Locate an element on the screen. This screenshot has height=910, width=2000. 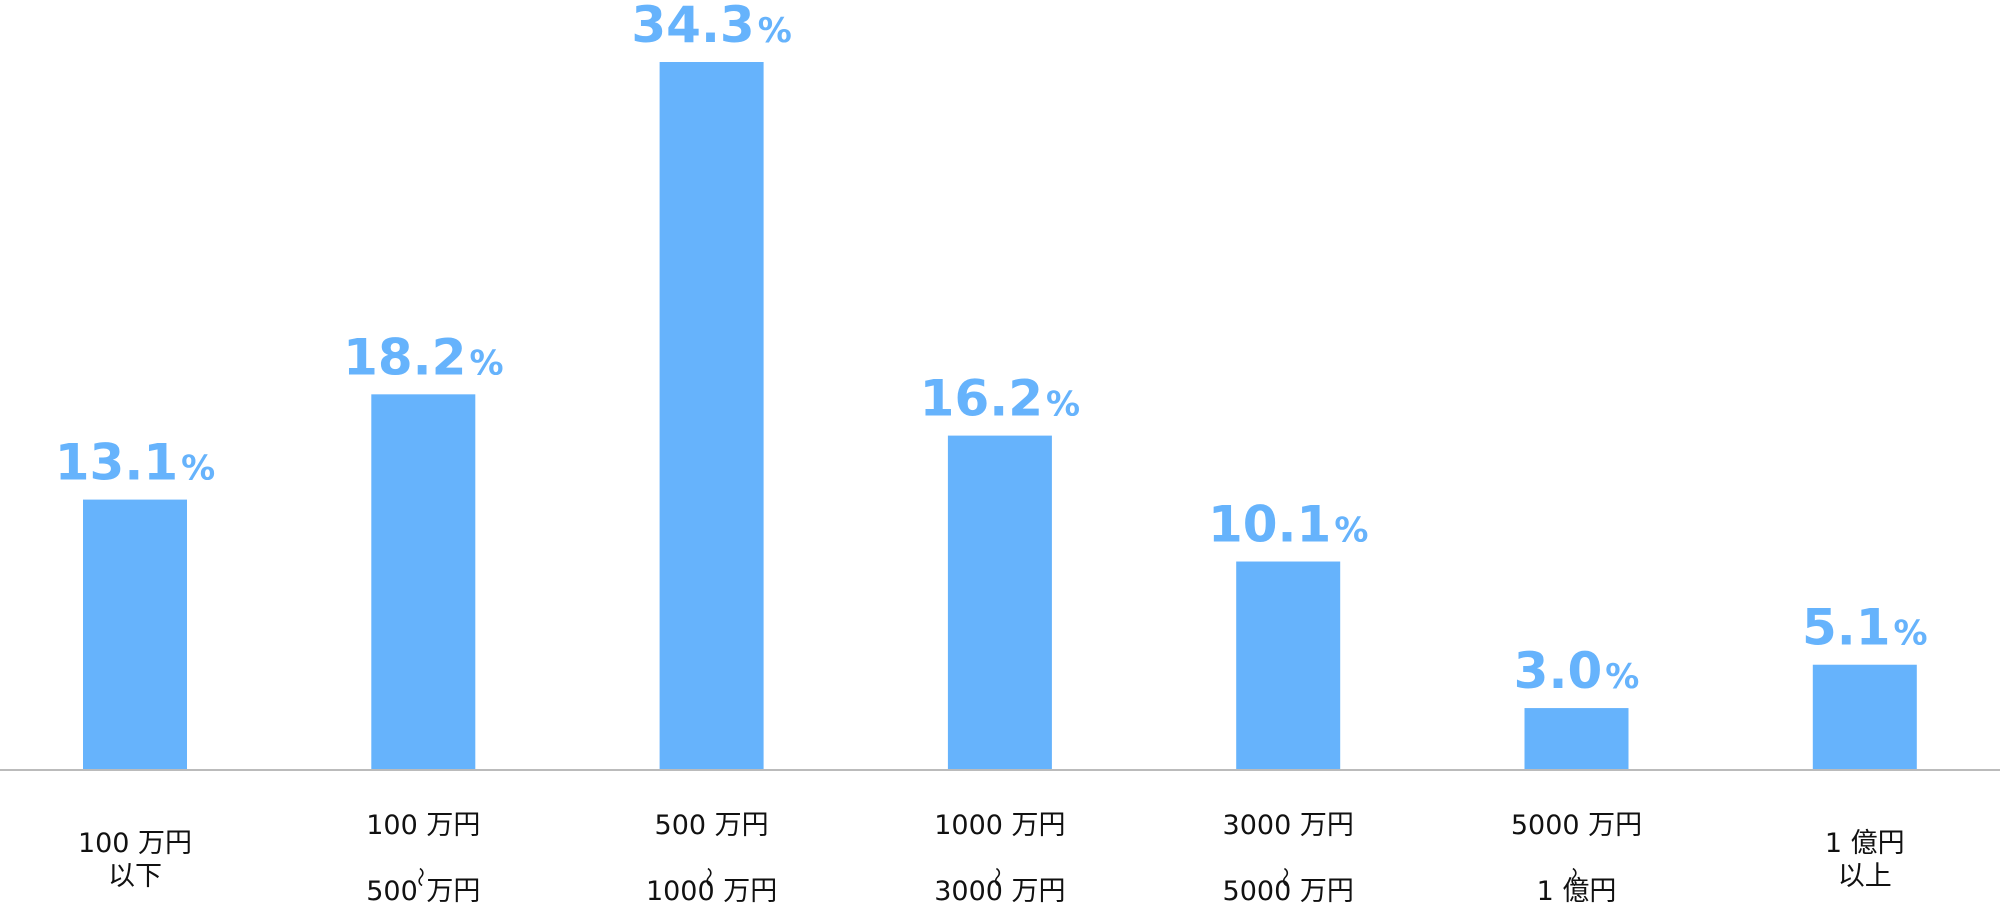
value-number: 3.0 is located at coordinates (1558, 671).